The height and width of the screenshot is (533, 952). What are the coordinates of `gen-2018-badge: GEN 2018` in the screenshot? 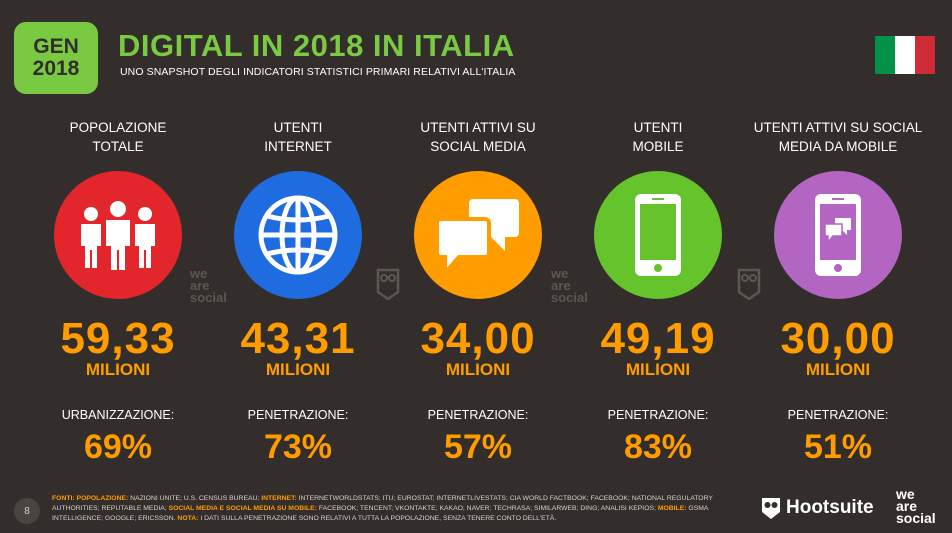 It's located at (56, 58).